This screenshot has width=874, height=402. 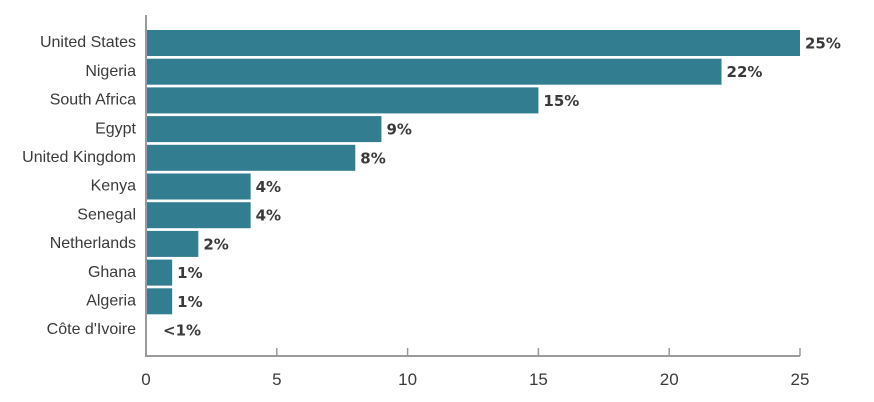 What do you see at coordinates (189, 302) in the screenshot?
I see `value-label-algeria: 1%` at bounding box center [189, 302].